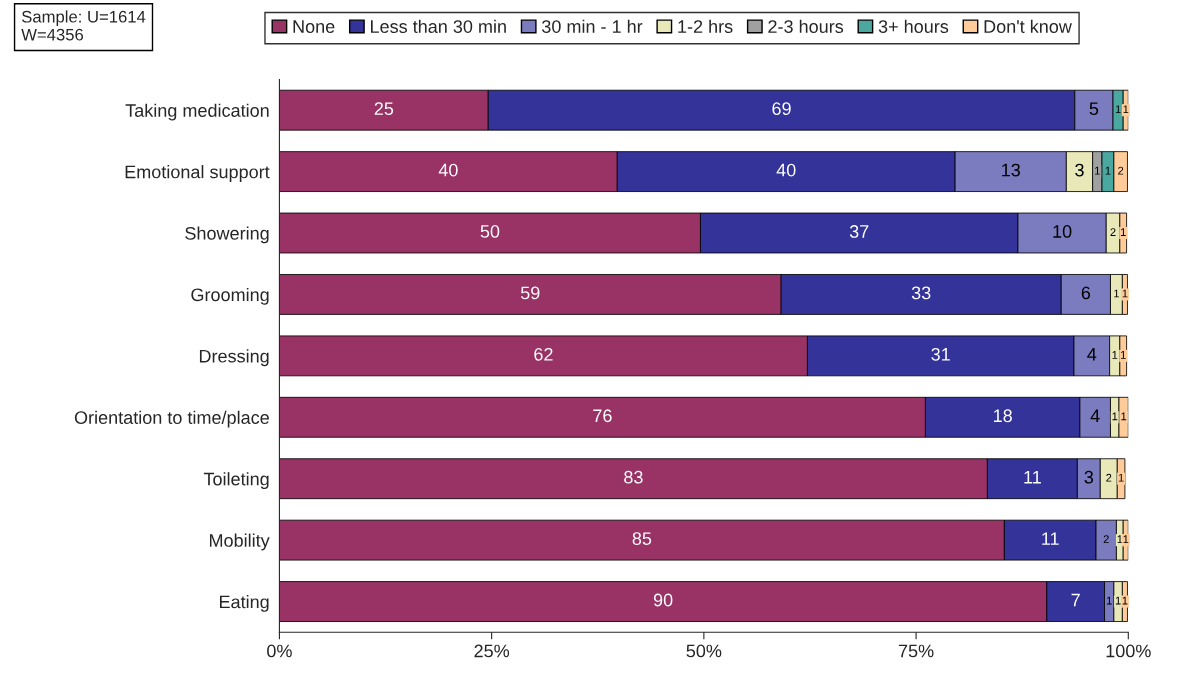  What do you see at coordinates (438, 26) in the screenshot?
I see `legend-label: Less than 30 min` at bounding box center [438, 26].